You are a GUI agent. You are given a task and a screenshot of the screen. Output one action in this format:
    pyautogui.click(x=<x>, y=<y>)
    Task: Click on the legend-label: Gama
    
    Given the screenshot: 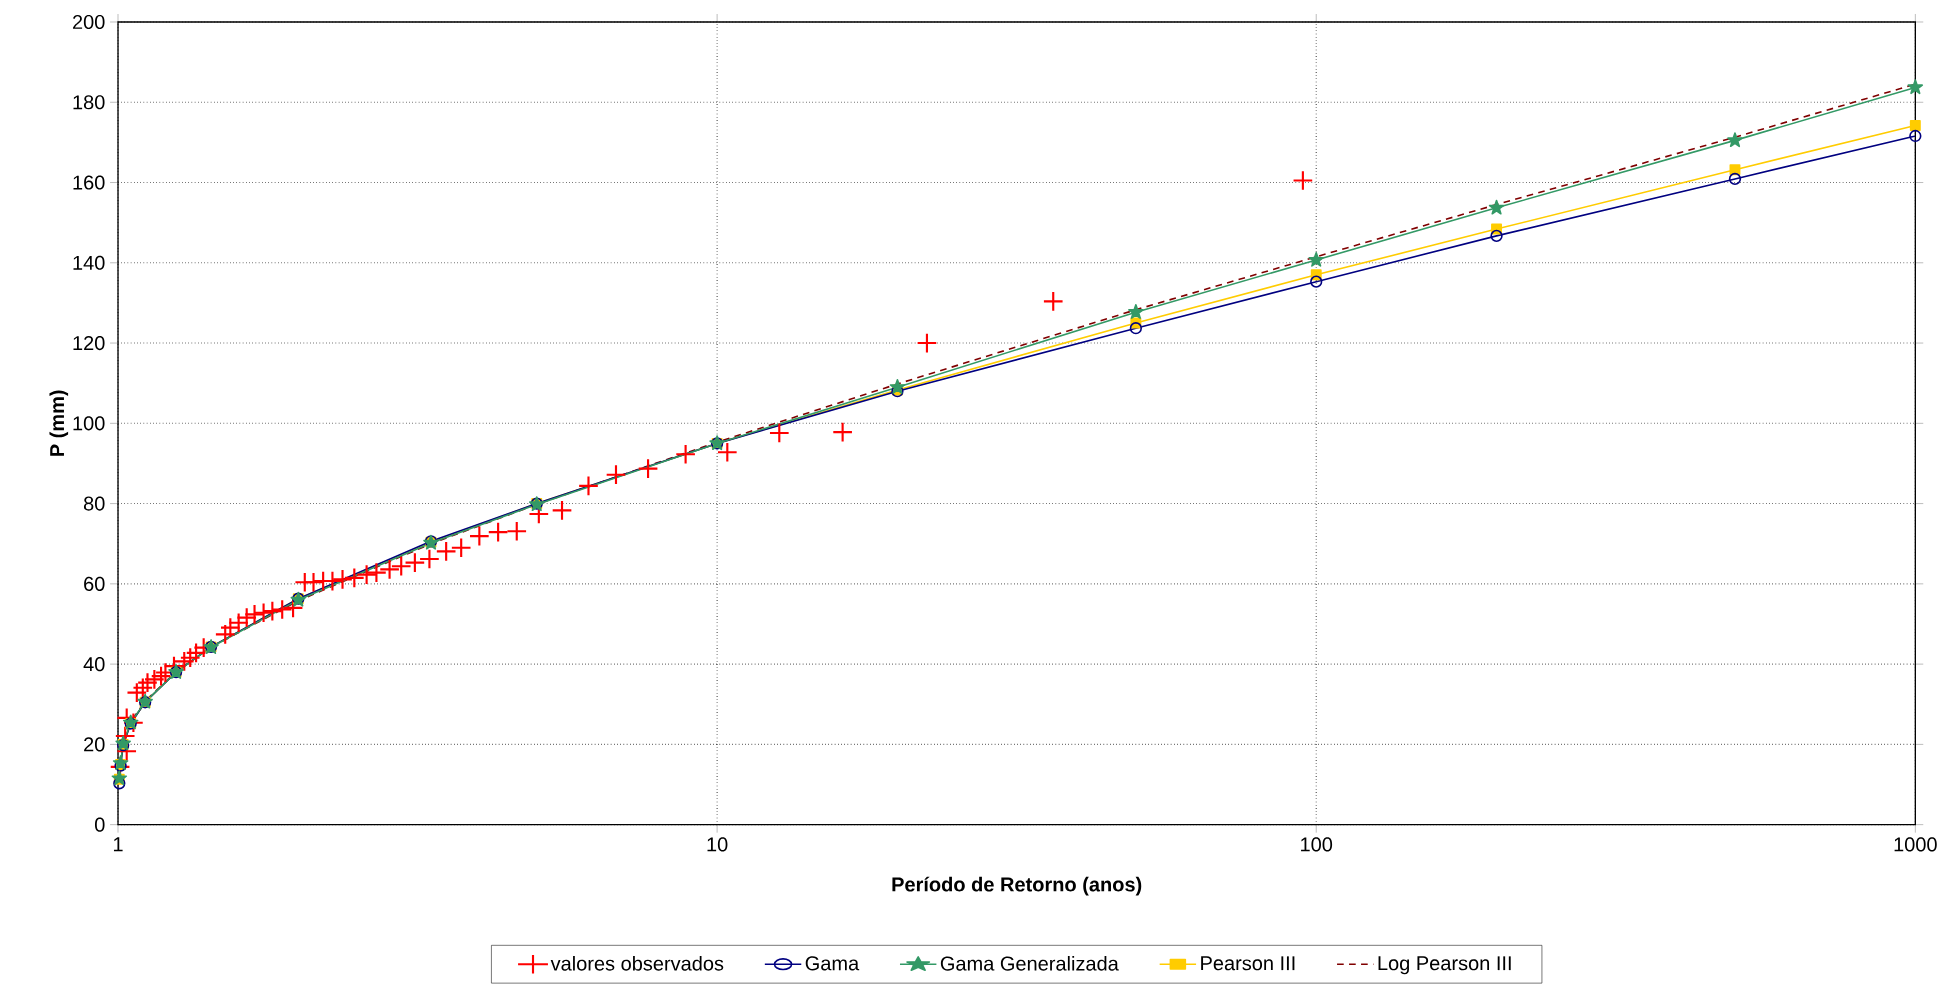 What is the action you would take?
    pyautogui.click(x=832, y=963)
    